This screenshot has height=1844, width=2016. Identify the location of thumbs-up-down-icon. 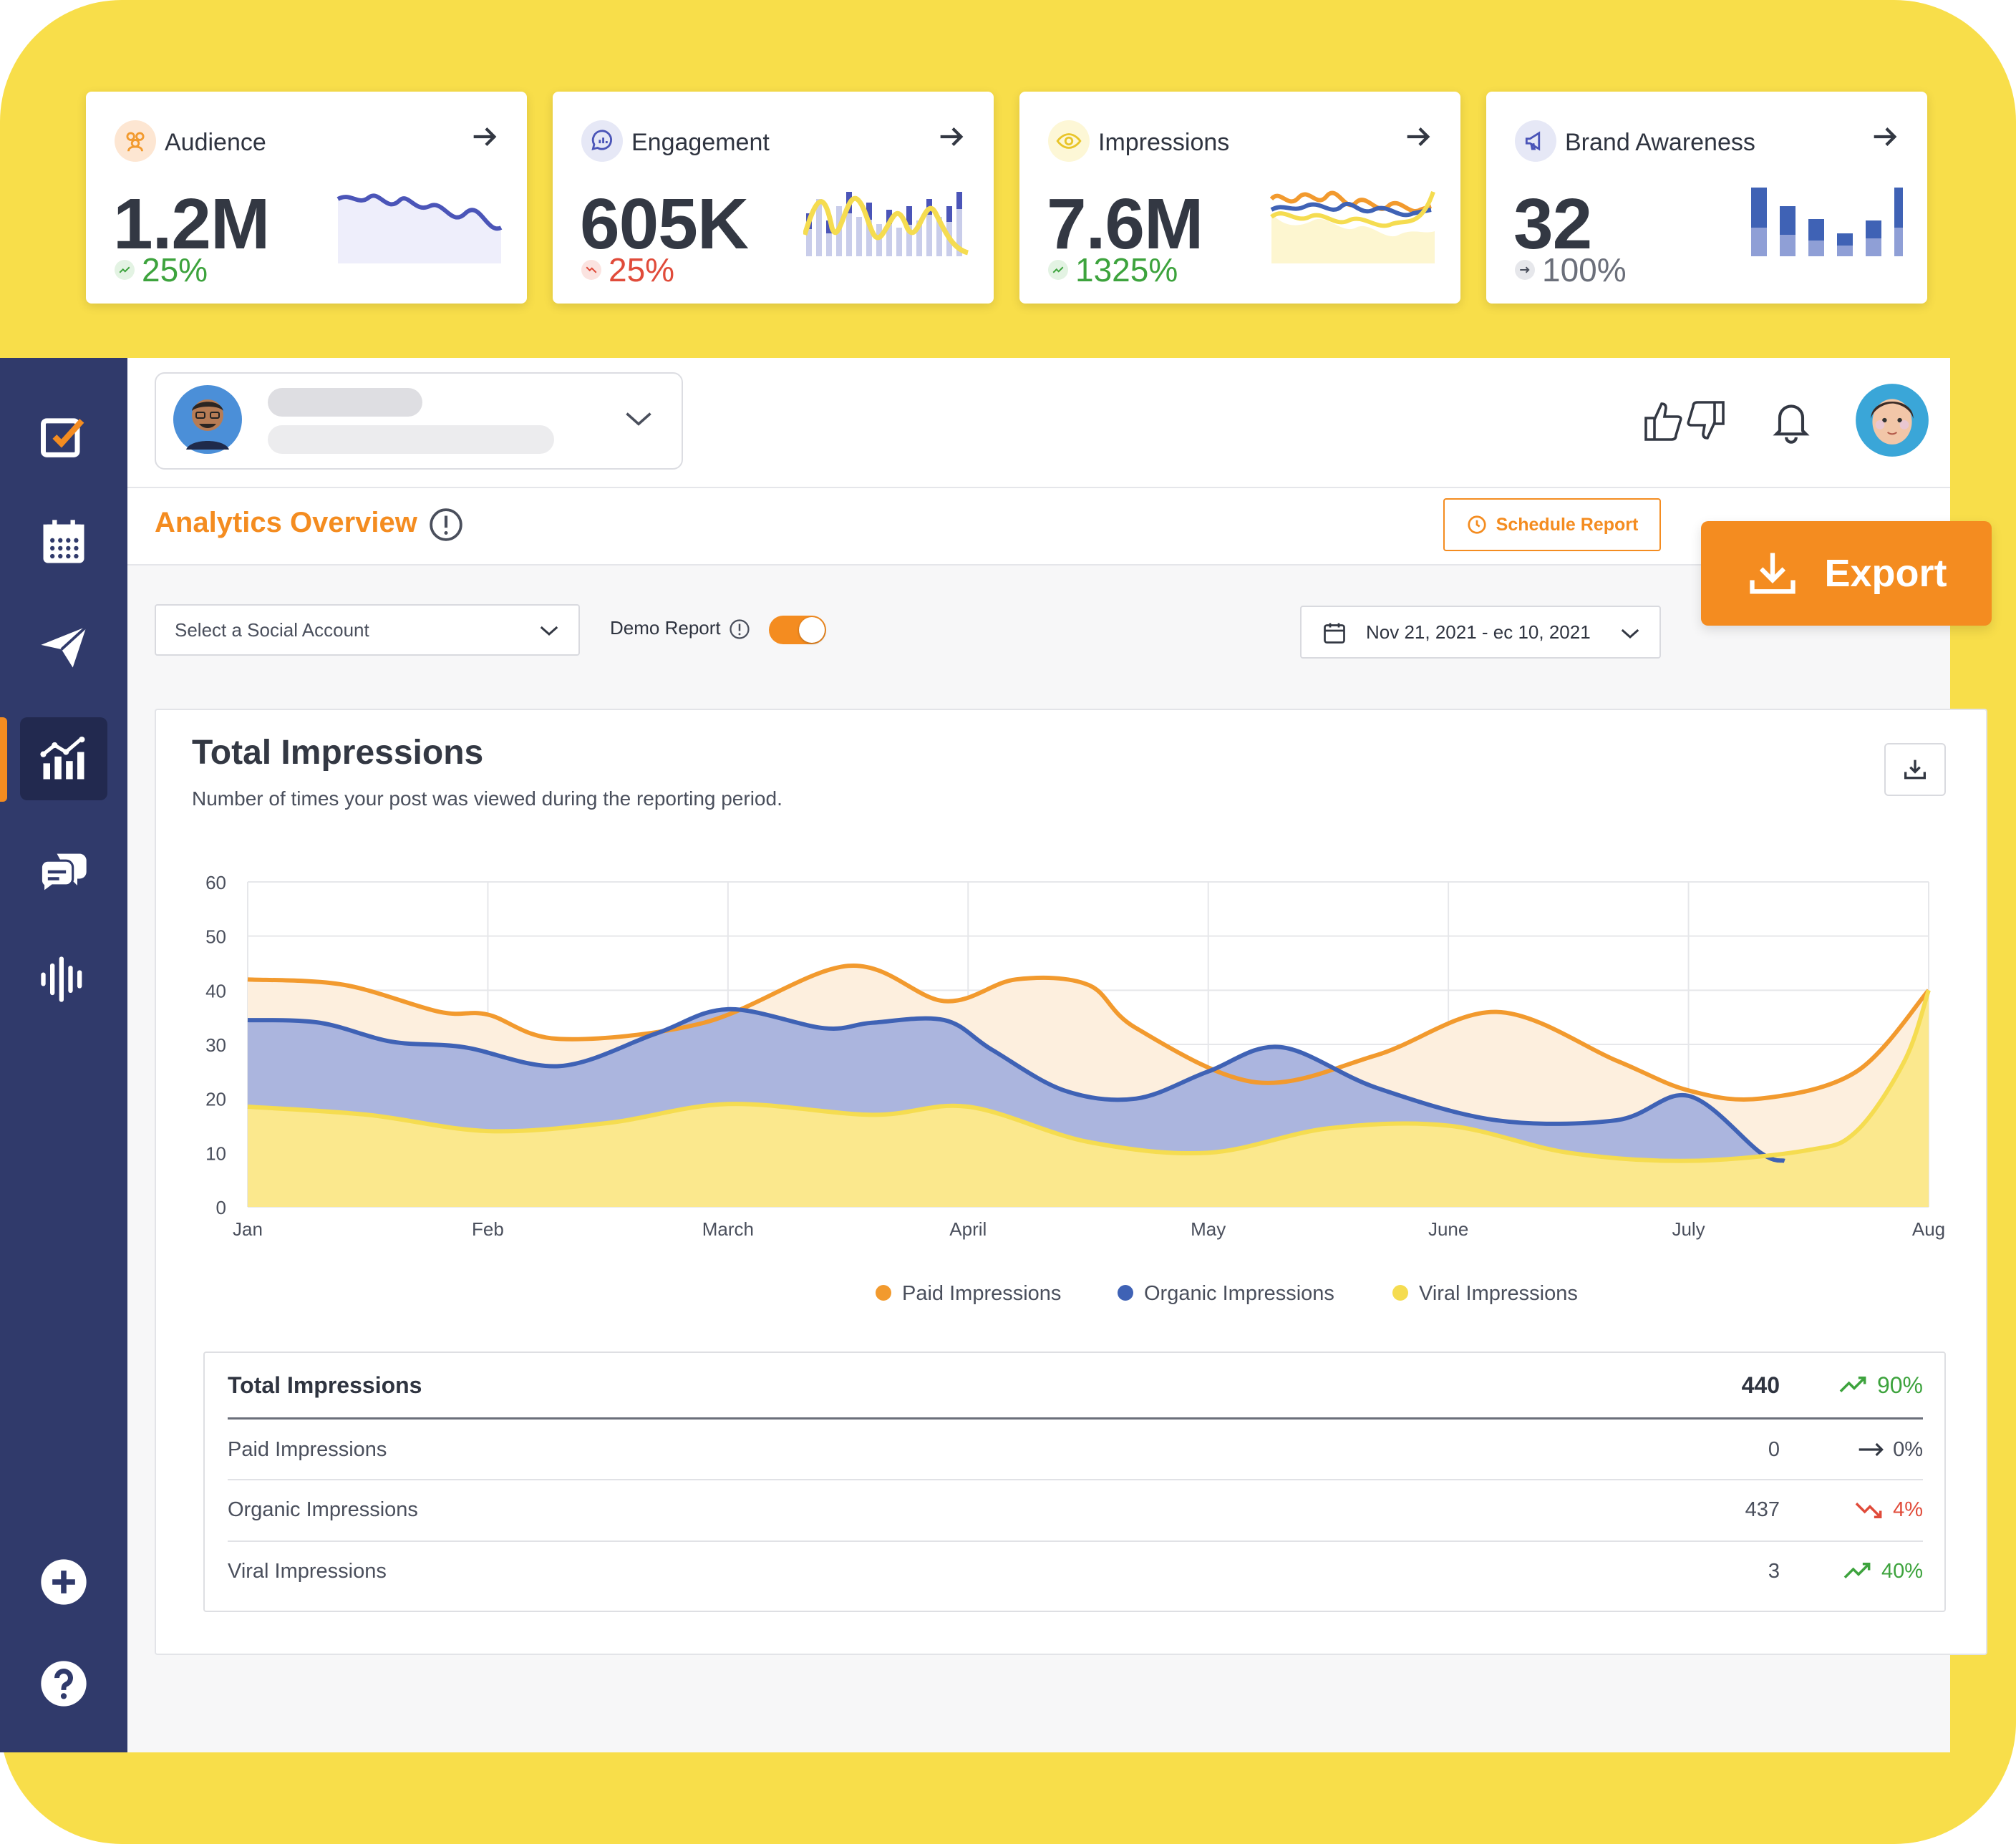
(1684, 421).